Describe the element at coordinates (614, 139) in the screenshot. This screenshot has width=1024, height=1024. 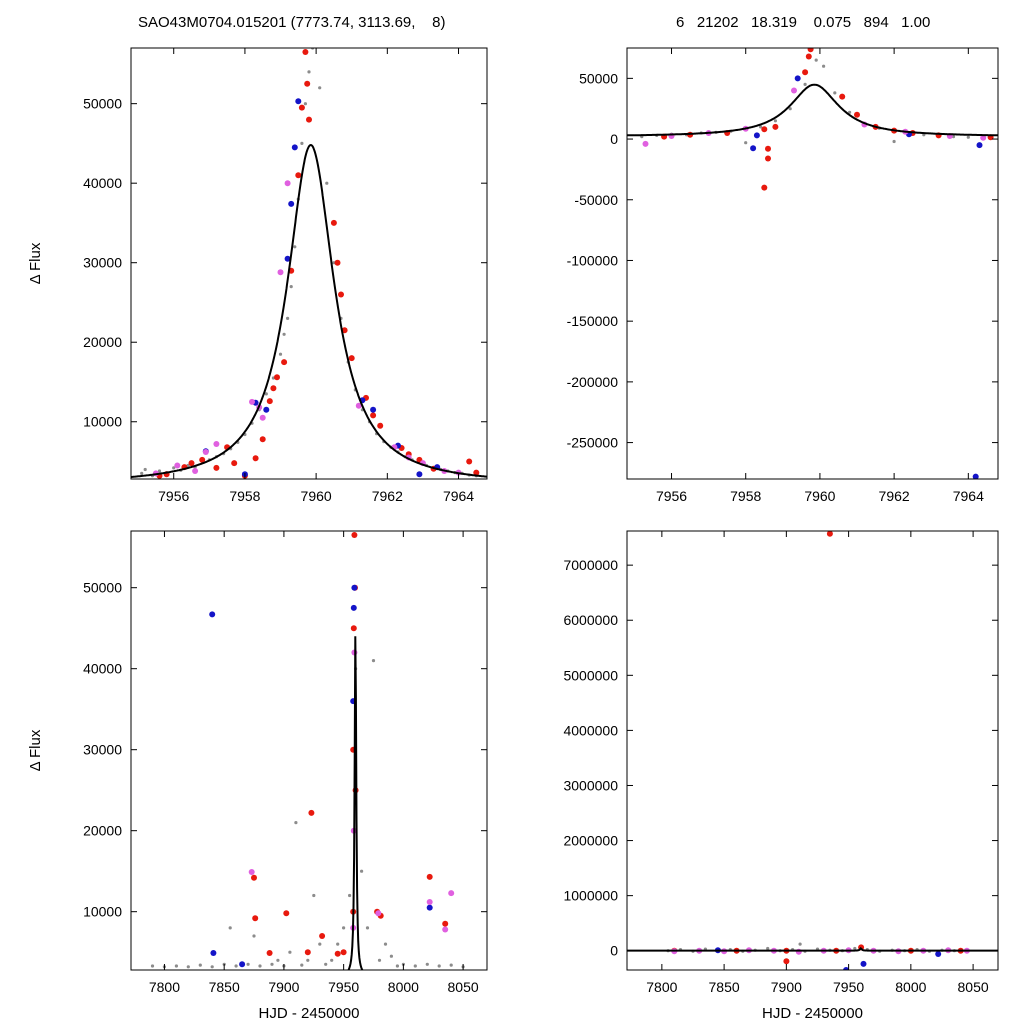
I see `y-tick-label: 0` at that location.